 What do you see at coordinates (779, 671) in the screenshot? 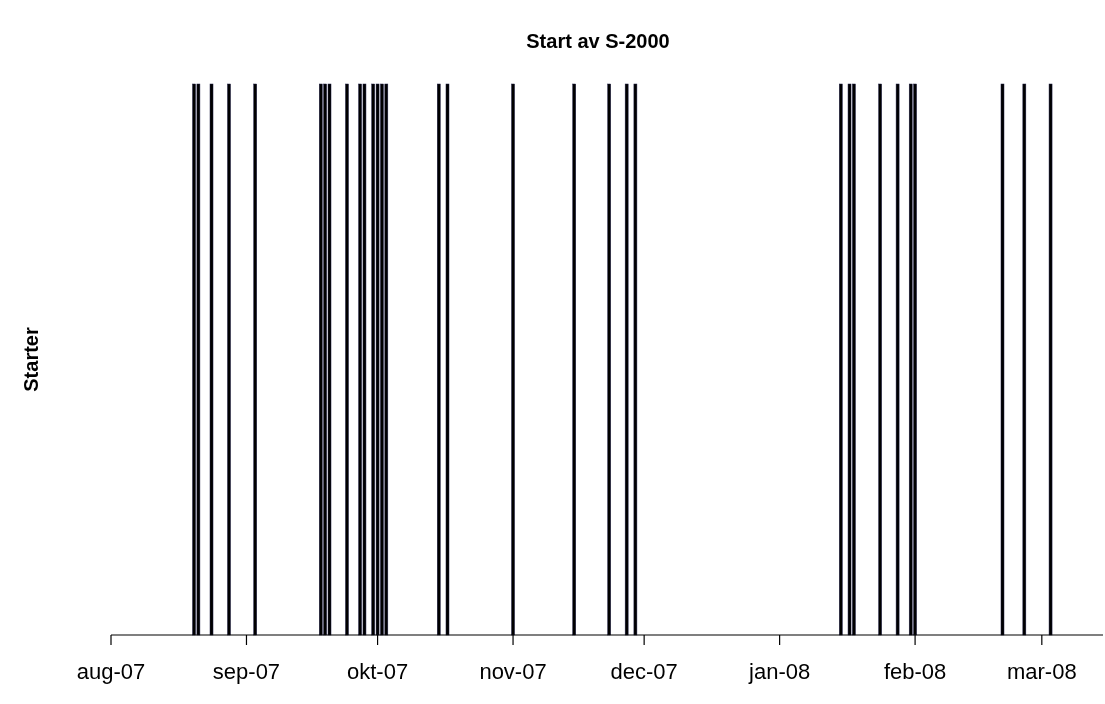
I see `x-tick-label: jan-08` at bounding box center [779, 671].